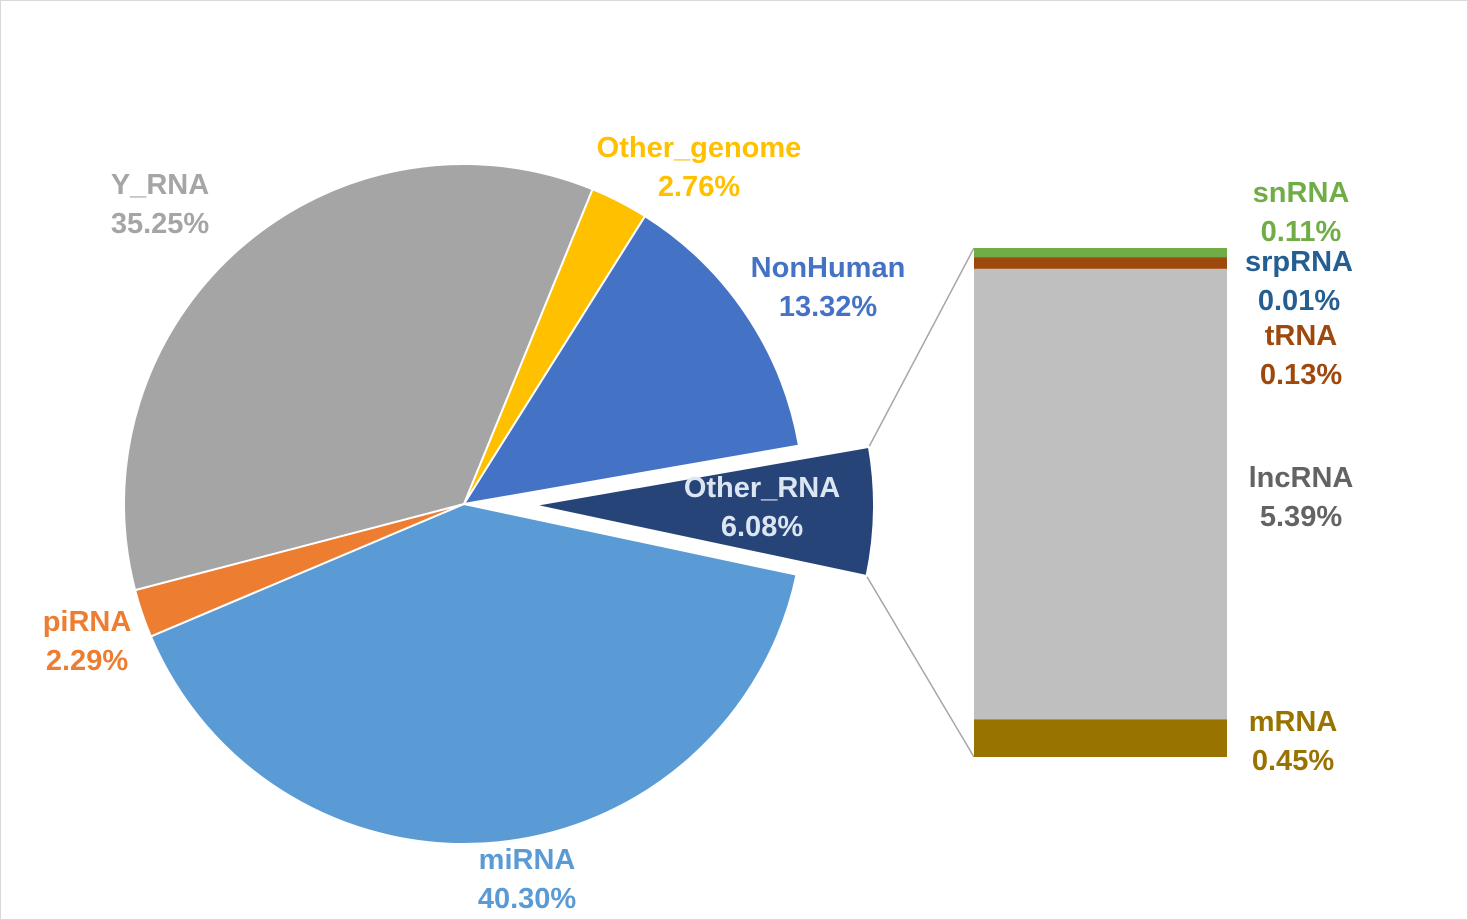  I want to click on pie-slice-y-rna, so click(358, 377).